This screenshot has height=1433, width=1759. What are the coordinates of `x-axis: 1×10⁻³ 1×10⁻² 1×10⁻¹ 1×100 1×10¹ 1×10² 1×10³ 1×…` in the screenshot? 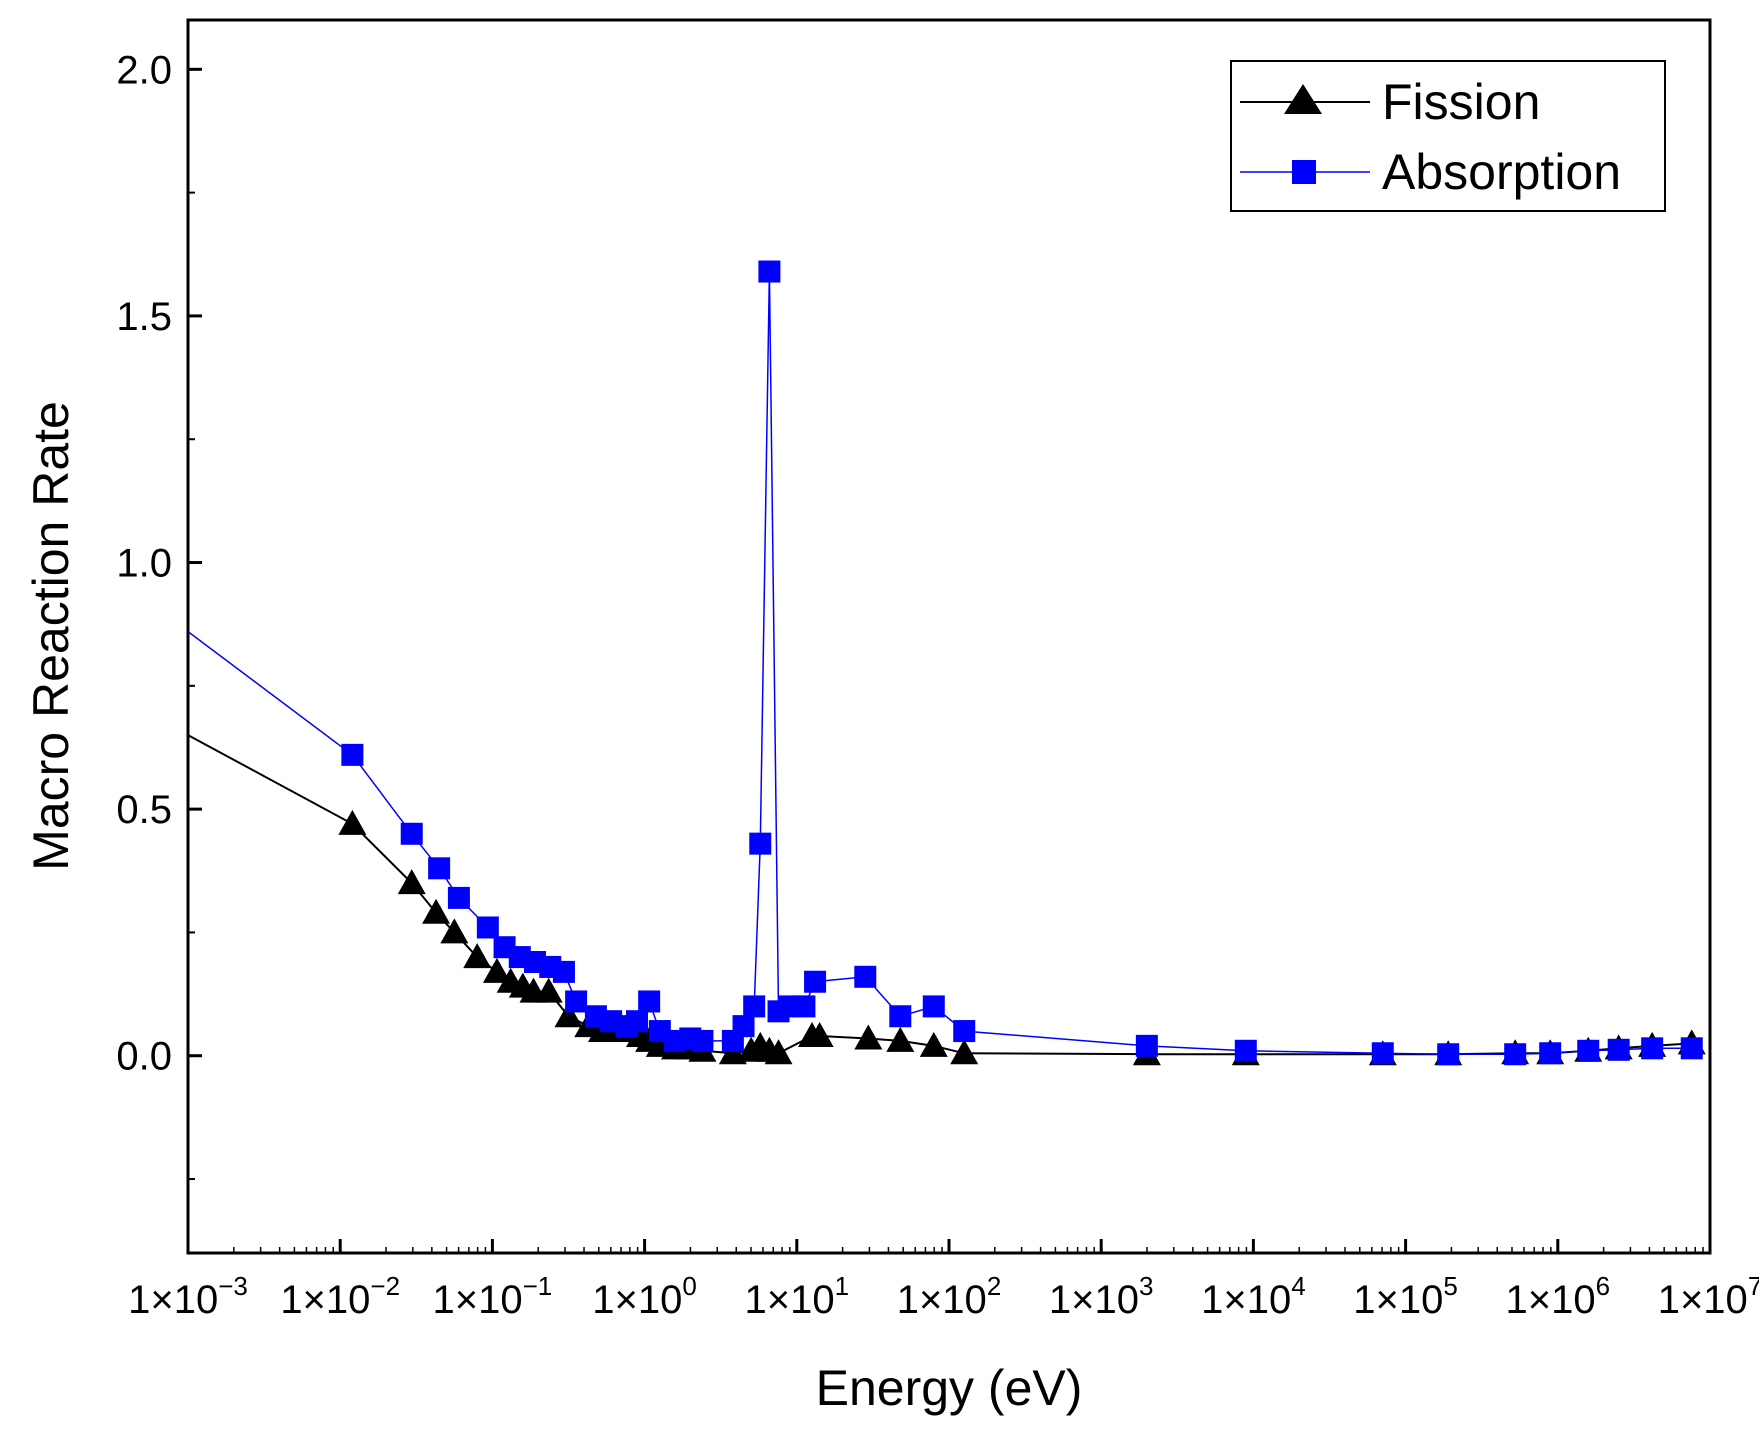 It's located at (943, 1280).